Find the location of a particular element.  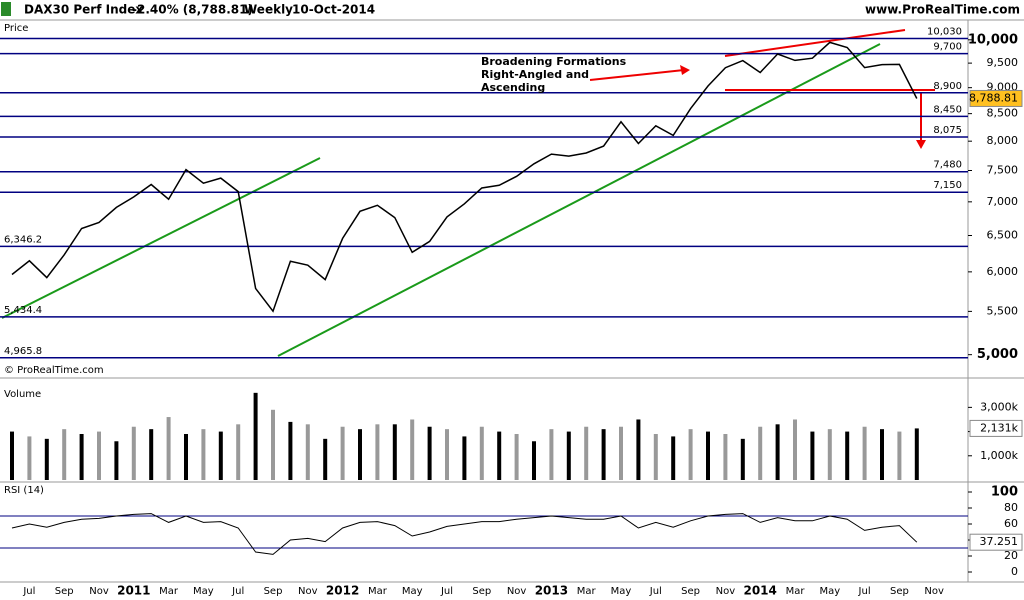

x-tick-label: 2012 is located at coordinates (342, 591).